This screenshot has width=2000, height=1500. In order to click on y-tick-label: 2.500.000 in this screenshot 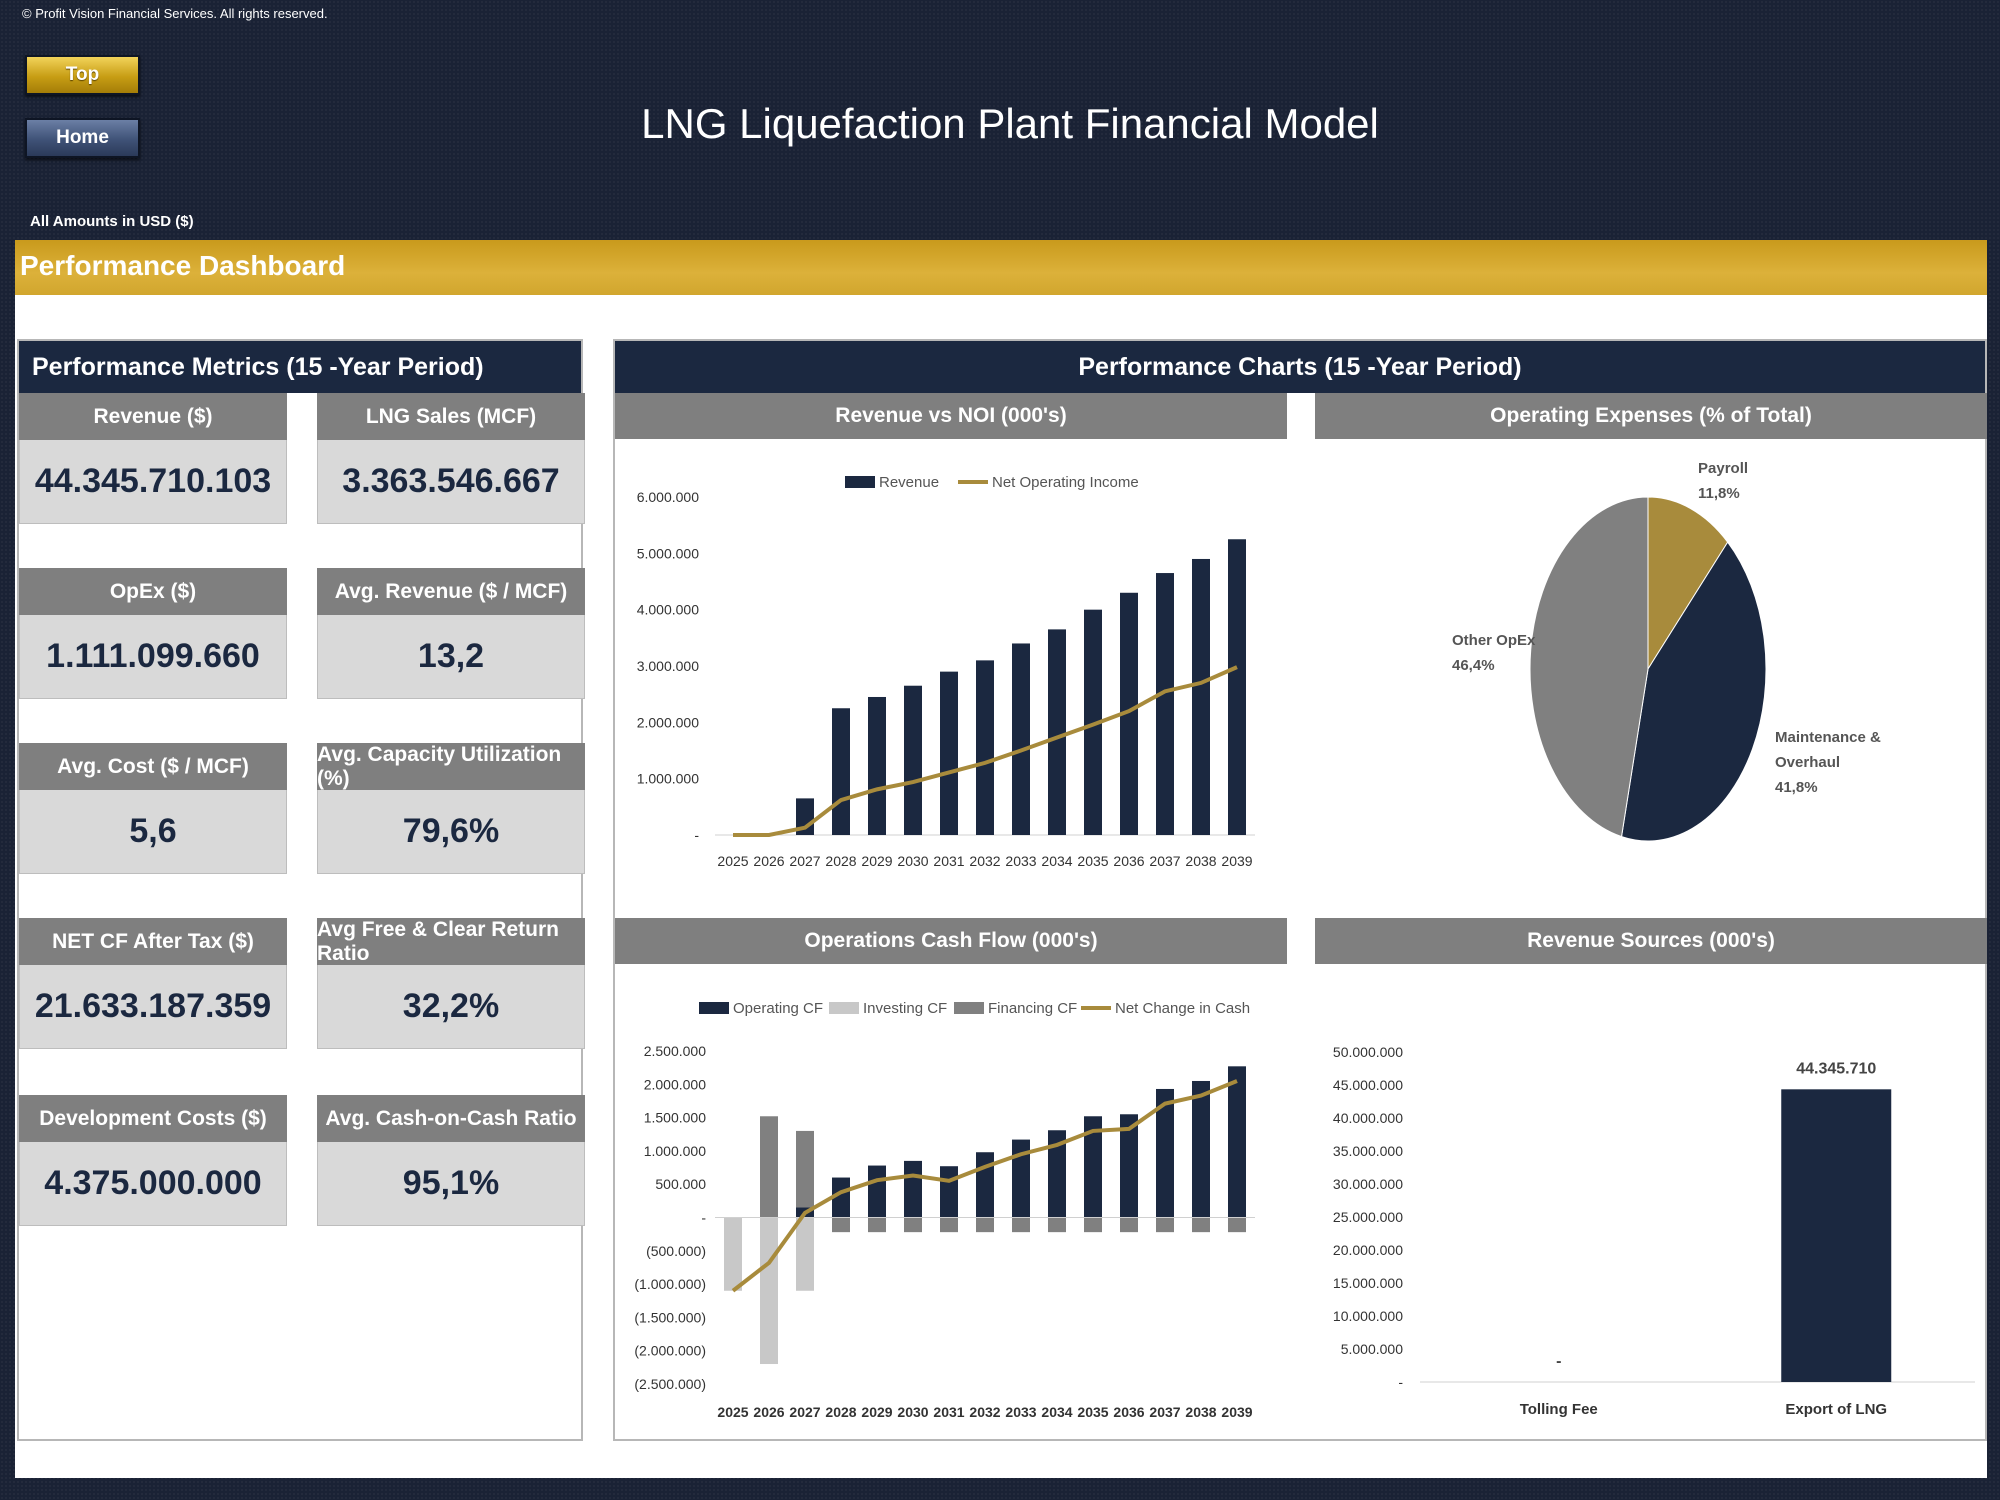, I will do `click(675, 1051)`.